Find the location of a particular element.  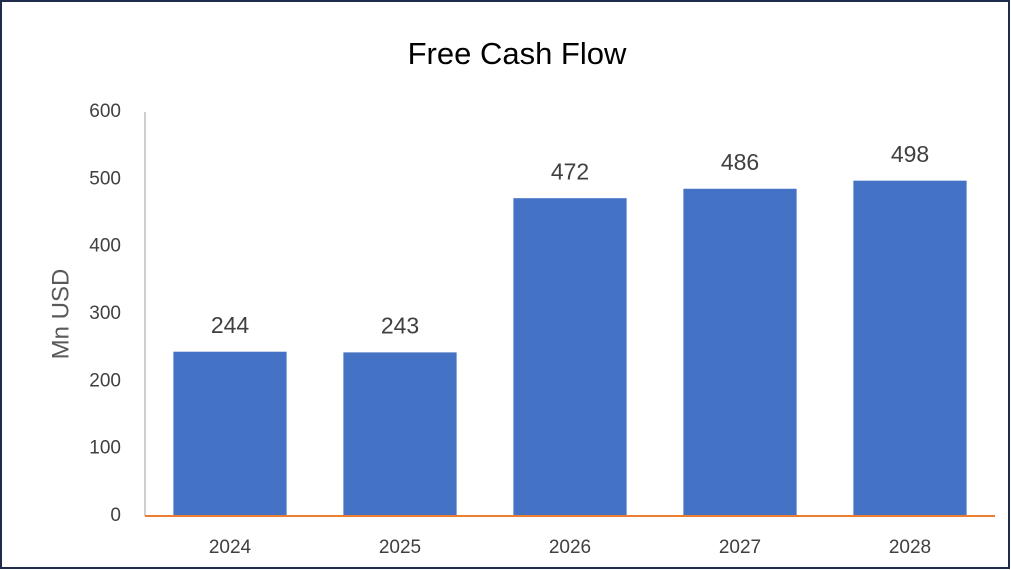

data-label: 243 is located at coordinates (400, 325).